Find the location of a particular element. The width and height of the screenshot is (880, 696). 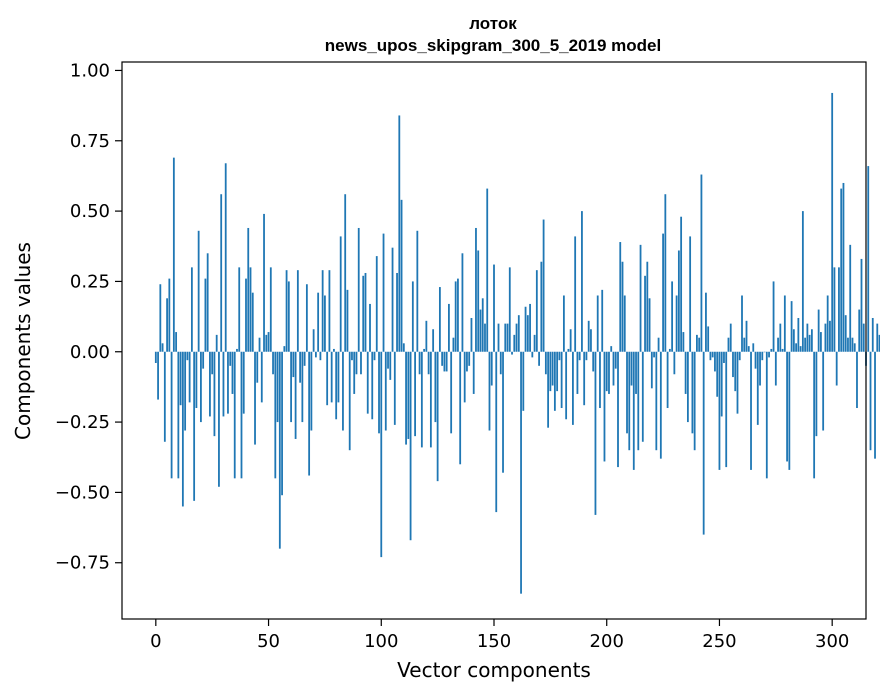

y-tick-label-6: −0.50 is located at coordinates (82, 492).